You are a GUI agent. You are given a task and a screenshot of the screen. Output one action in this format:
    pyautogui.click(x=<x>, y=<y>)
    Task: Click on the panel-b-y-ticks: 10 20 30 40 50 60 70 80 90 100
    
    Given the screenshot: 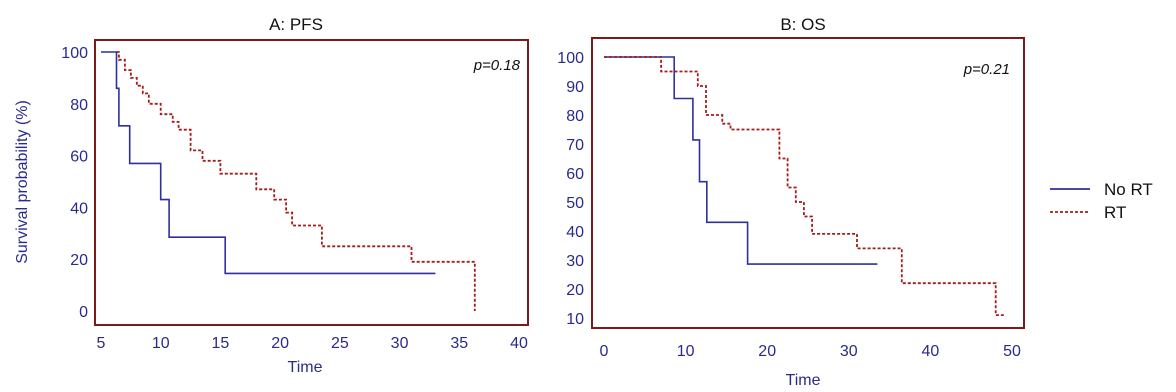 What is the action you would take?
    pyautogui.click(x=570, y=189)
    